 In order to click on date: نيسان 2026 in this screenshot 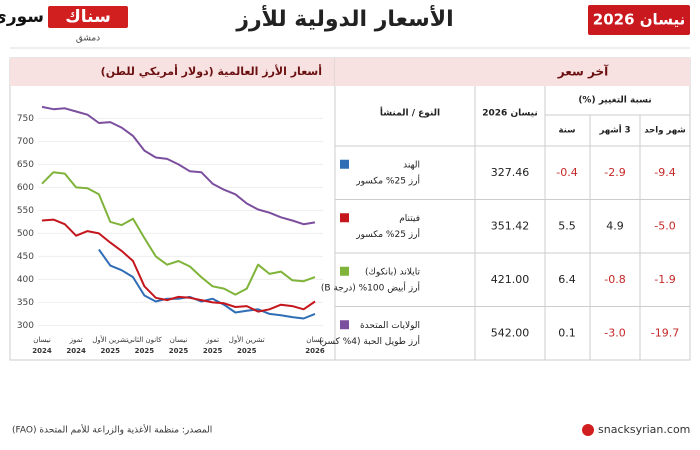, I will do `click(639, 20)`.